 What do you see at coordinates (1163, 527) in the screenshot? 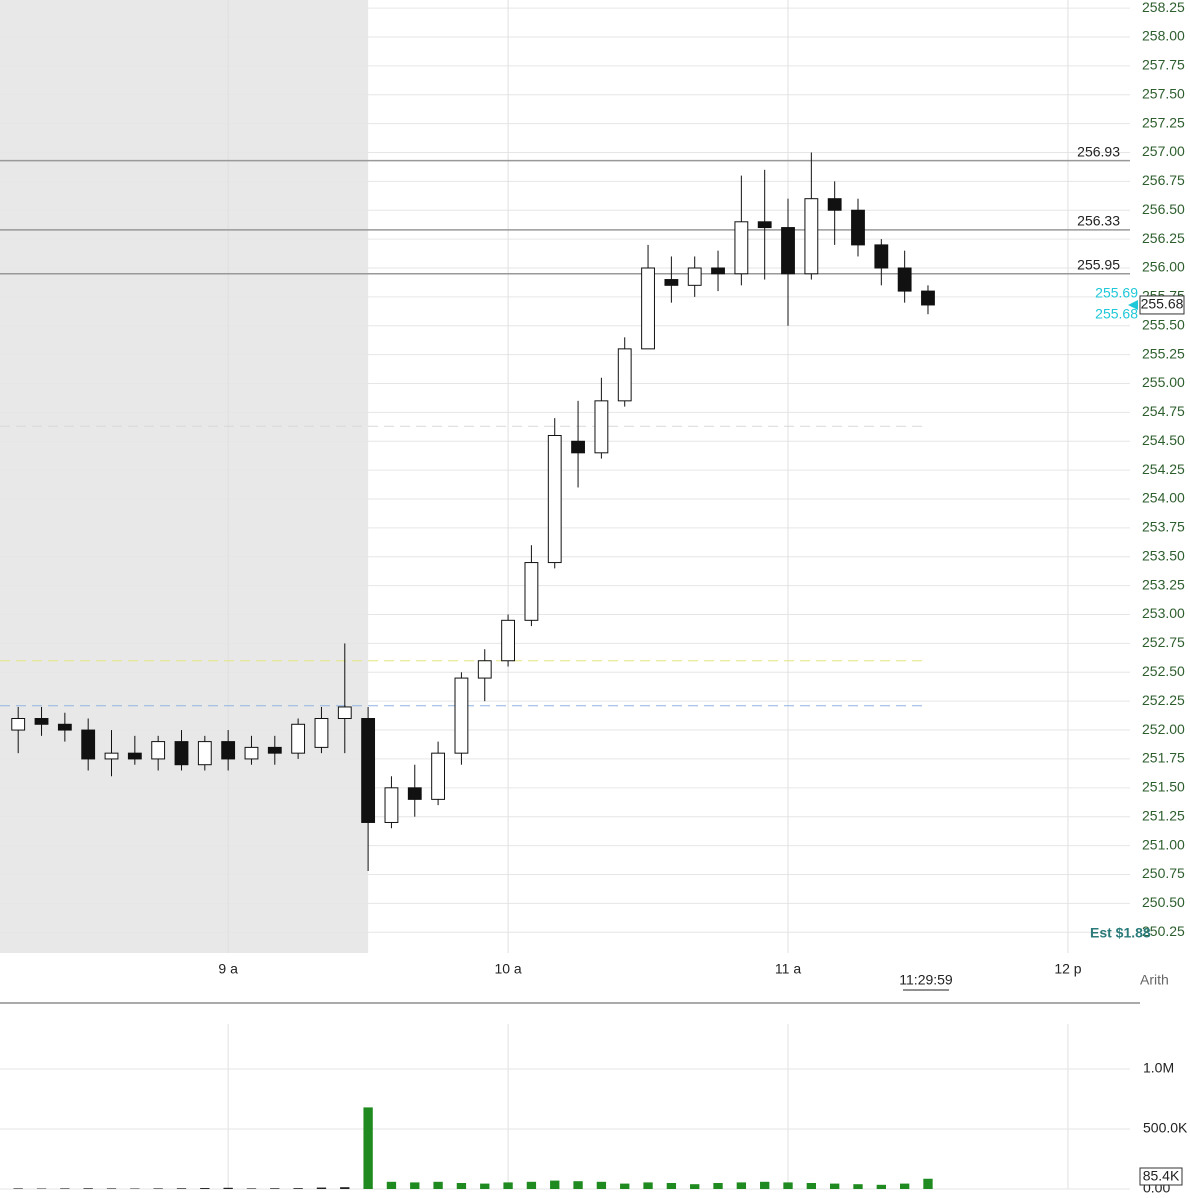
I see `y-tick-label: 253.75` at bounding box center [1163, 527].